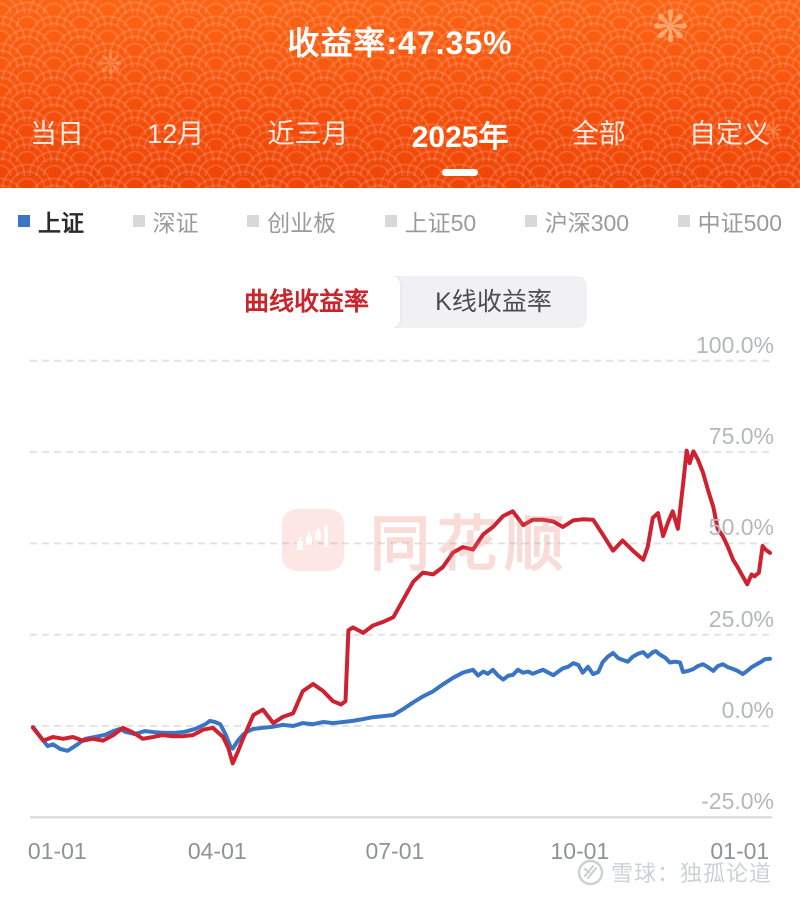 This screenshot has width=800, height=897. I want to click on legend-label: 上证, so click(61, 223).